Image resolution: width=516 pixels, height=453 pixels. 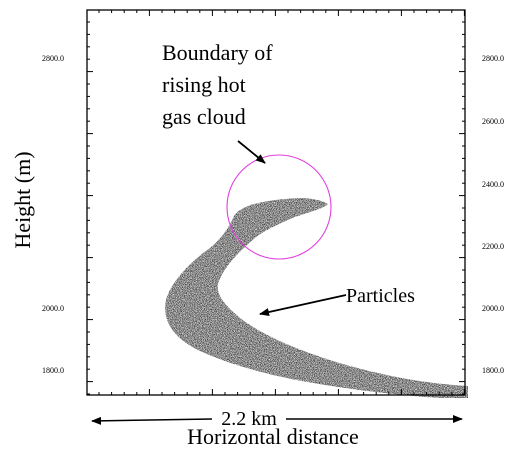 I want to click on y-tick-left: 2800.0, so click(x=53, y=58).